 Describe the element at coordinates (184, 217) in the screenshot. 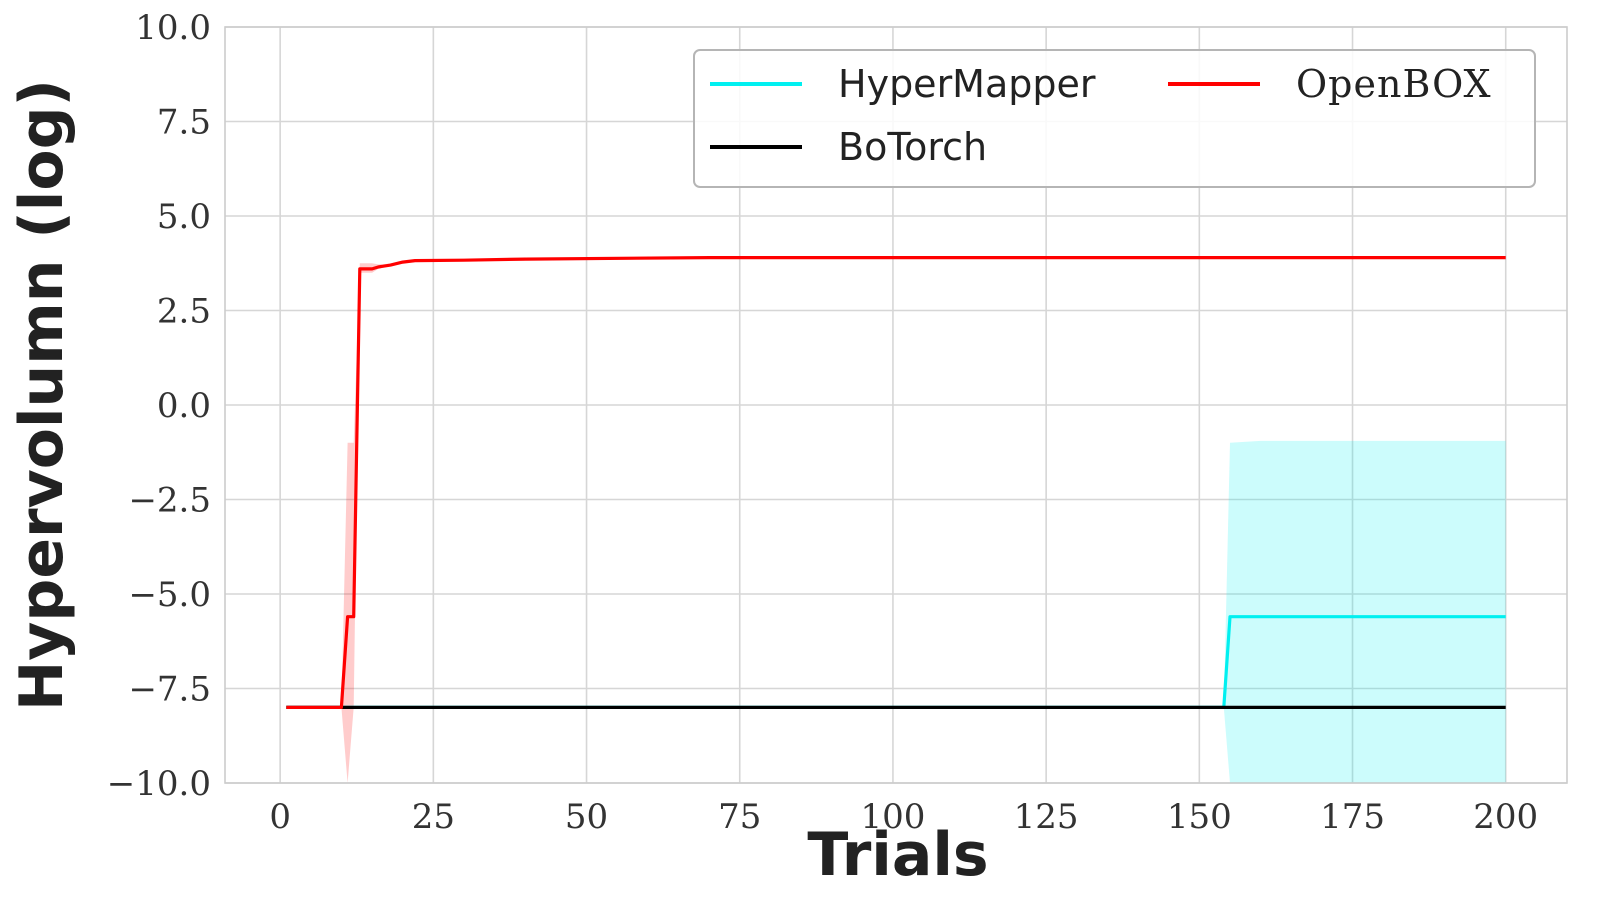

I see `y-tick-label: 5.0` at that location.